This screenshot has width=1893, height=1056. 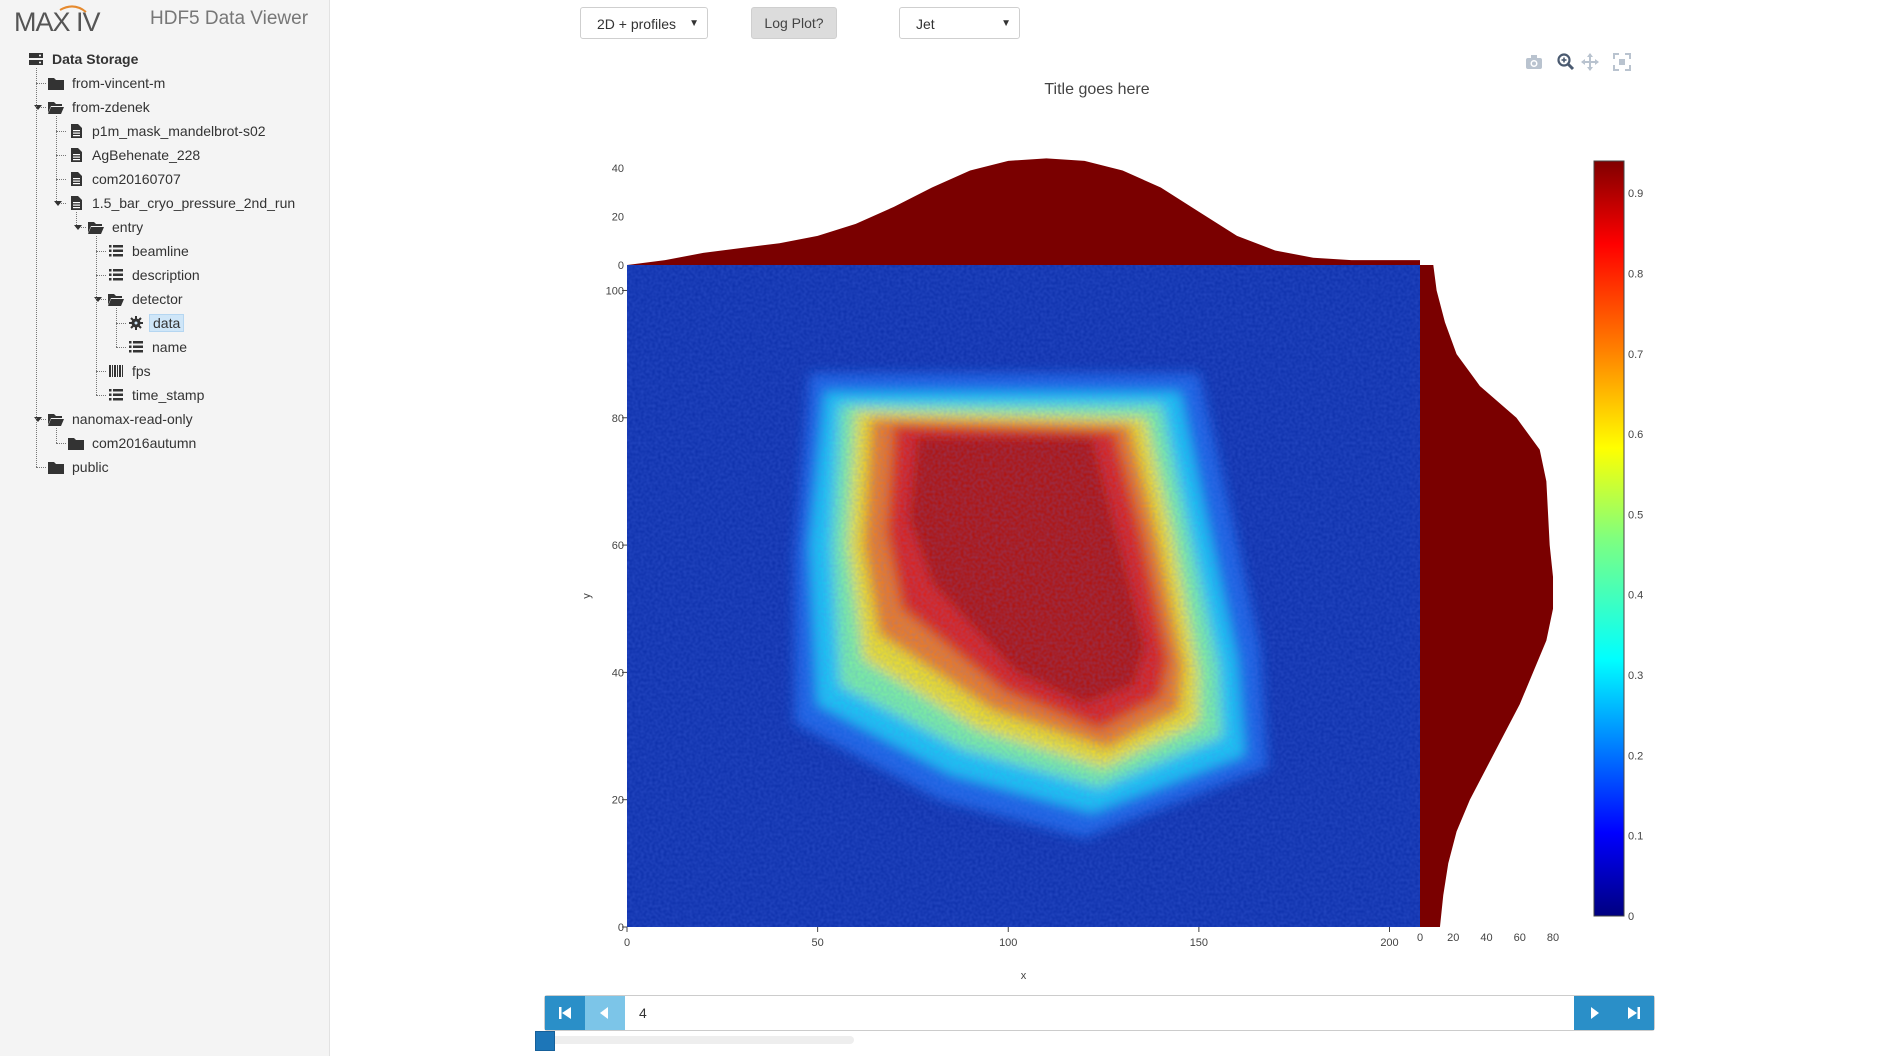 I want to click on colorbar-tick-label: 0.2, so click(x=1635, y=756).